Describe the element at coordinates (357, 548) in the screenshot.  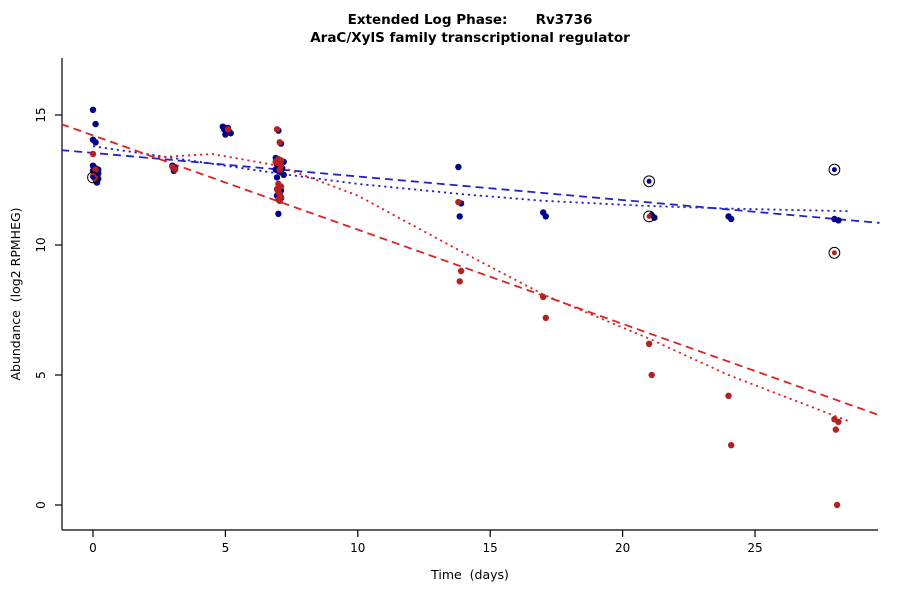
I see `x-tick-label: 10` at that location.